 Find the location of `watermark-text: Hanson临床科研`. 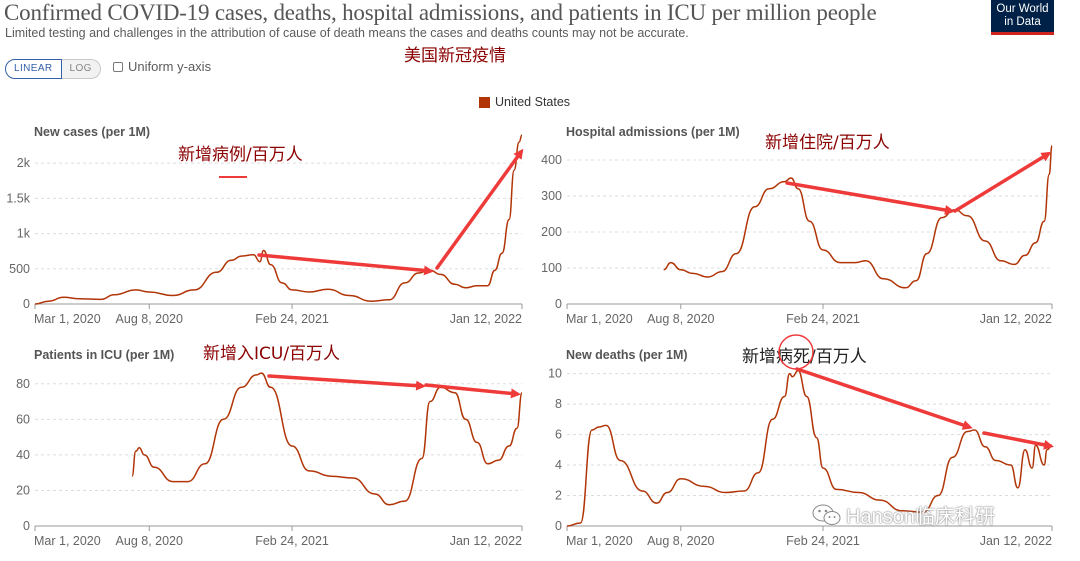

watermark-text: Hanson临床科研 is located at coordinates (920, 517).